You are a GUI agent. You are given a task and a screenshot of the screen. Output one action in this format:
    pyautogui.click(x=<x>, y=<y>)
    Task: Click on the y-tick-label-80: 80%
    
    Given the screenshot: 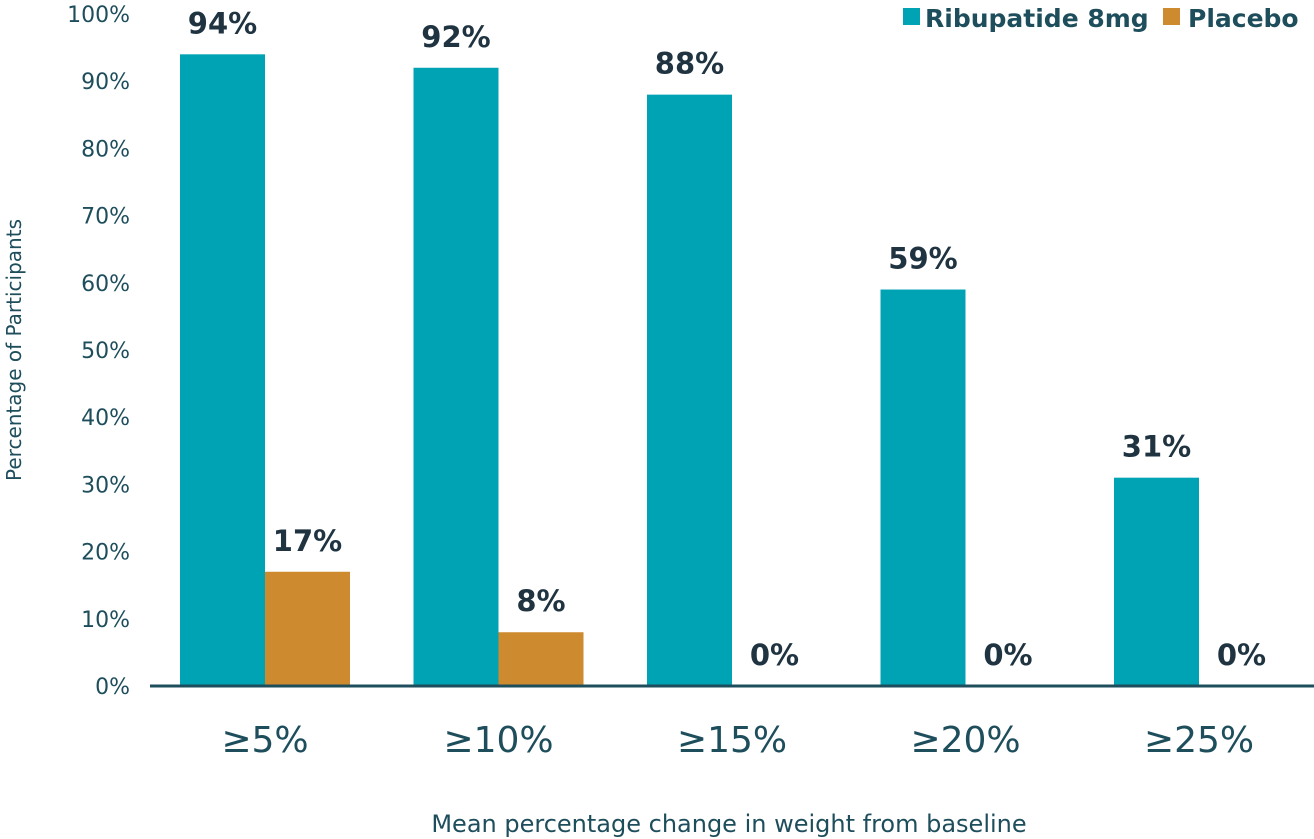 What is the action you would take?
    pyautogui.click(x=105, y=149)
    